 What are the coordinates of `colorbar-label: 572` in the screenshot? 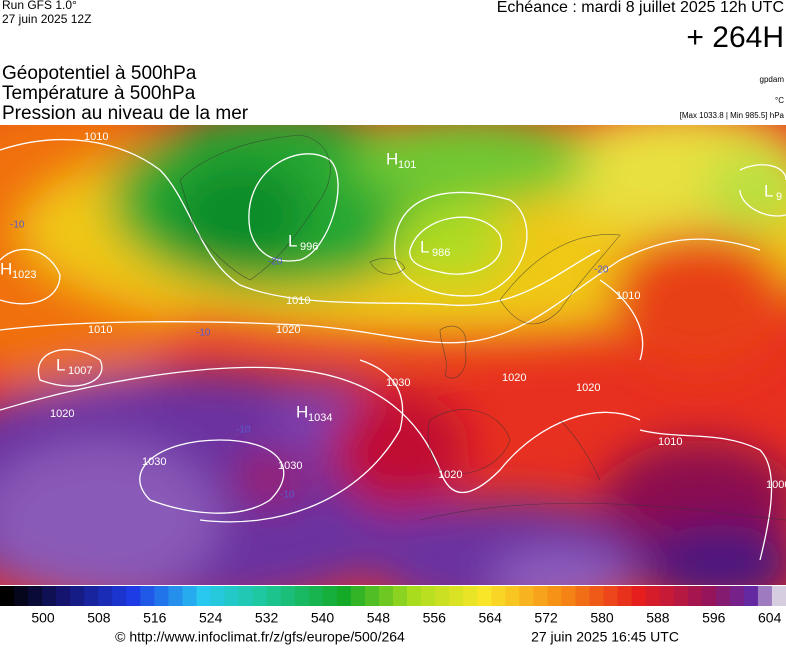 It's located at (546, 618).